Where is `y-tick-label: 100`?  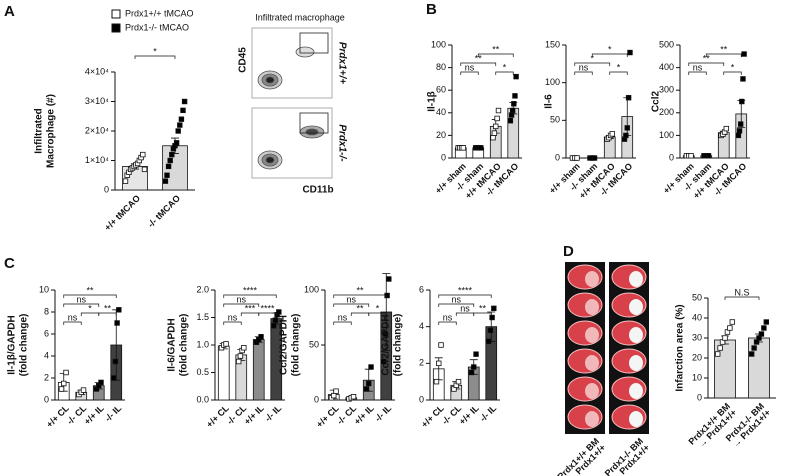 y-tick-label: 100 is located at coordinates (311, 289).